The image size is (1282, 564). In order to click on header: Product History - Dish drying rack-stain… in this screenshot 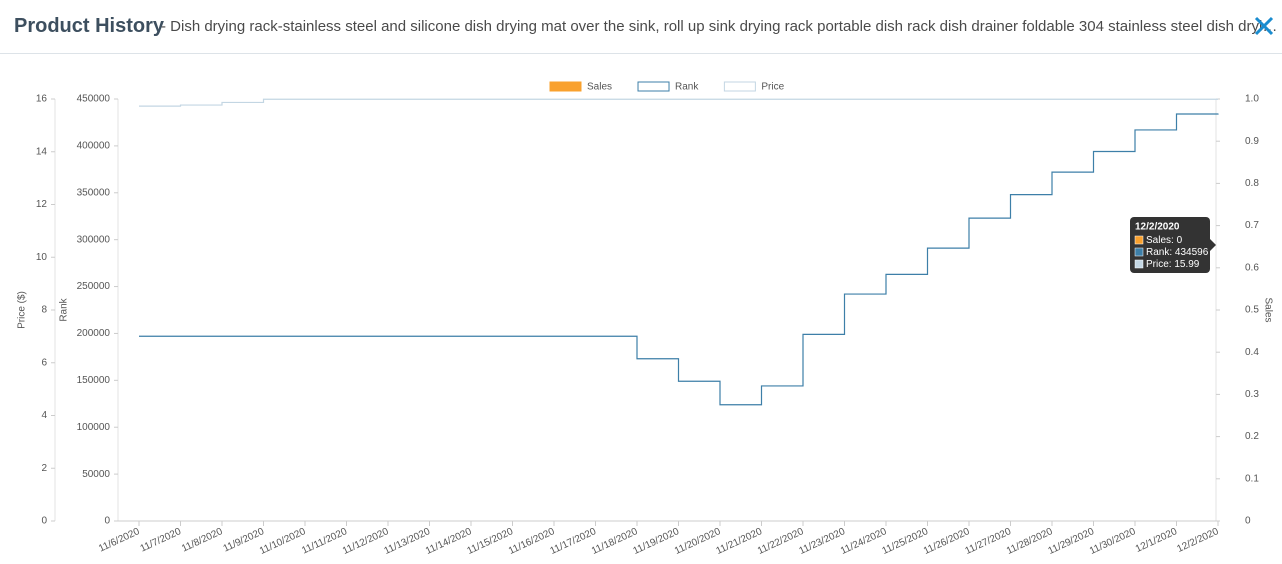, I will do `click(641, 27)`.